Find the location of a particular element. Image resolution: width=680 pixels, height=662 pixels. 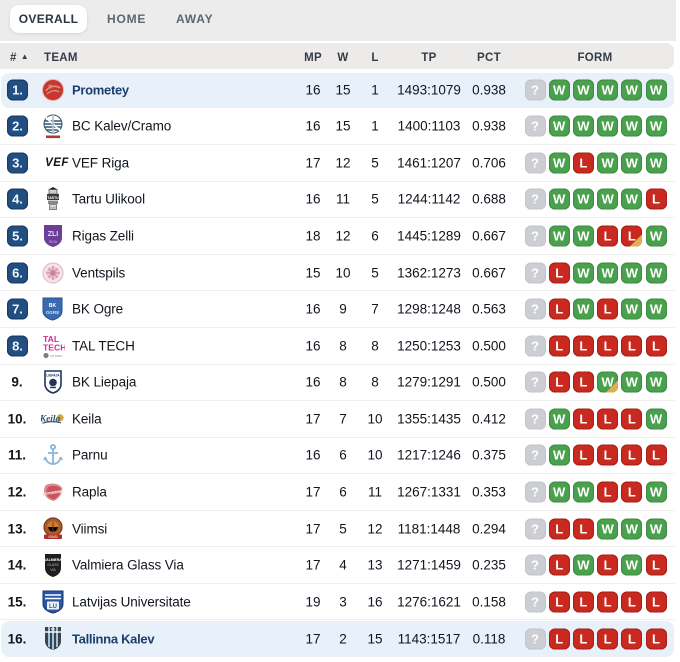

svg-text: ZLI is located at coordinates (52, 234).